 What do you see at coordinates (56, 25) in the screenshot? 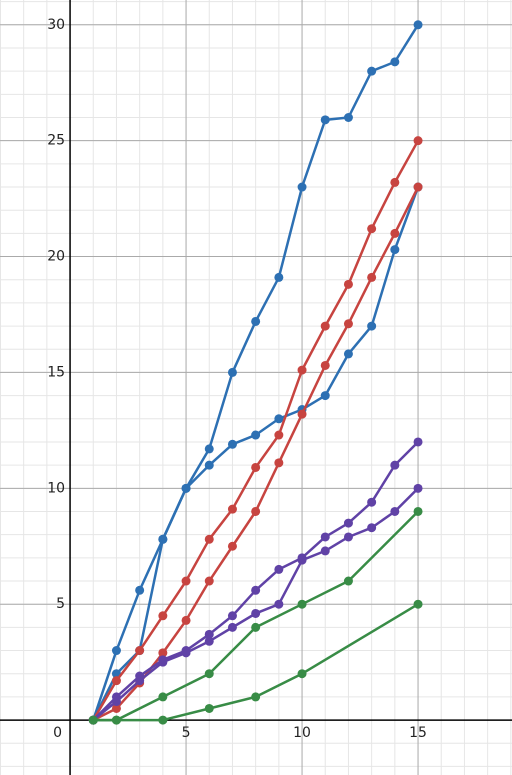
I see `y-tick-label: 30` at bounding box center [56, 25].